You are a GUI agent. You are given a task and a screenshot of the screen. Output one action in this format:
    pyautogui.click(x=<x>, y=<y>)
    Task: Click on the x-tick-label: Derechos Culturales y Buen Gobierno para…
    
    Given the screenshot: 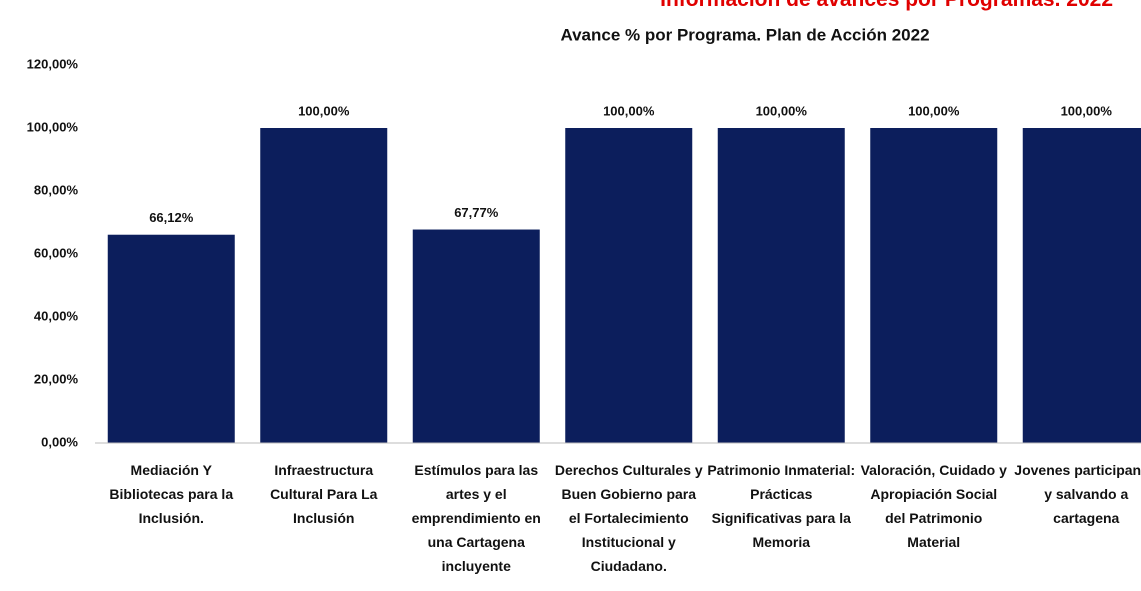 What is the action you would take?
    pyautogui.click(x=628, y=518)
    